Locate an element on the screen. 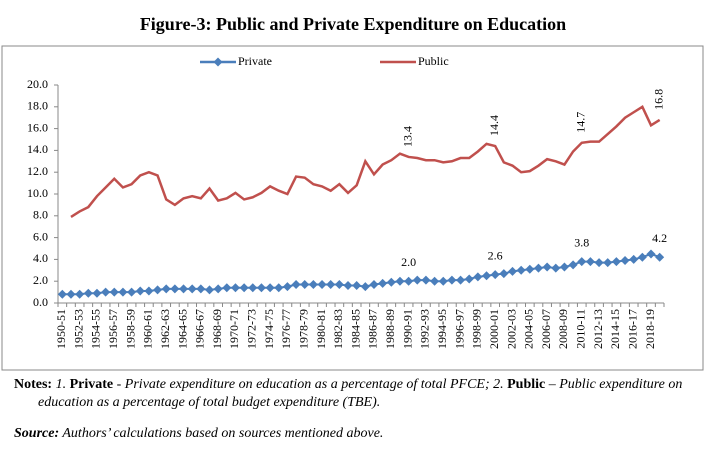 Image resolution: width=706 pixels, height=456 pixels. y-tick-label: 4.0 is located at coordinates (40, 258).